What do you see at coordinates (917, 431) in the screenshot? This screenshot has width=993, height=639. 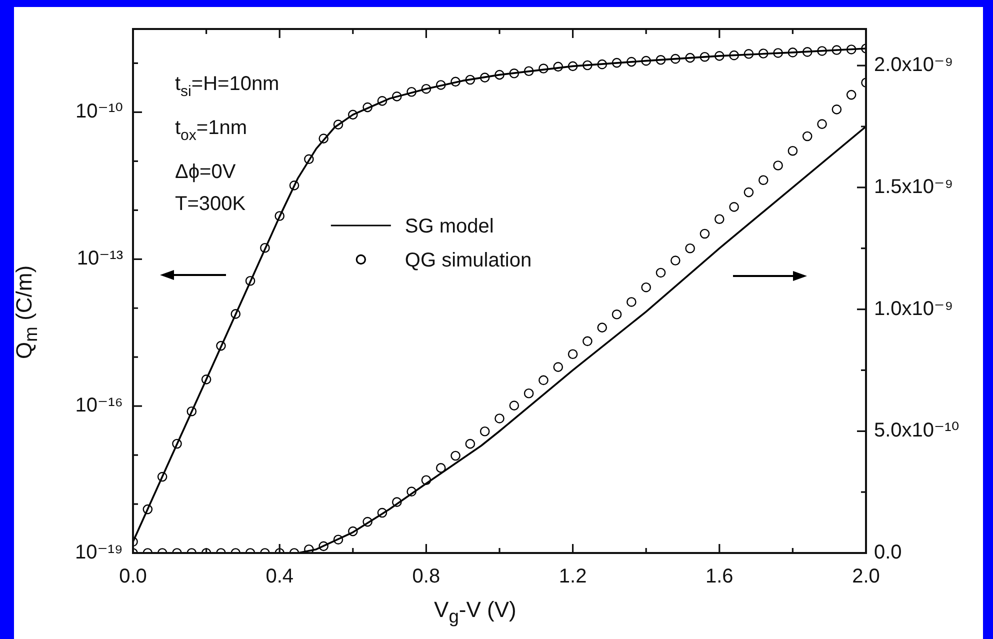 I see `y2-tick-label: 5.0x10⁻¹⁰` at bounding box center [917, 431].